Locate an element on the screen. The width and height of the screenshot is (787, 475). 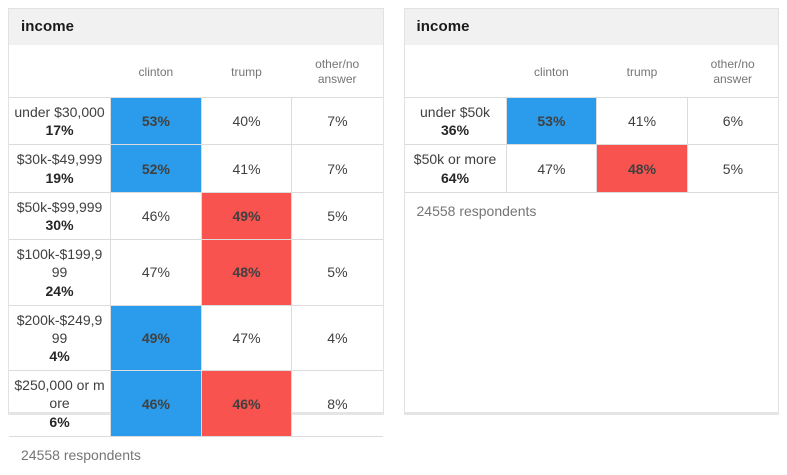
table-row: $50k-$99,999 30% 46% 49% 5% is located at coordinates (196, 216).